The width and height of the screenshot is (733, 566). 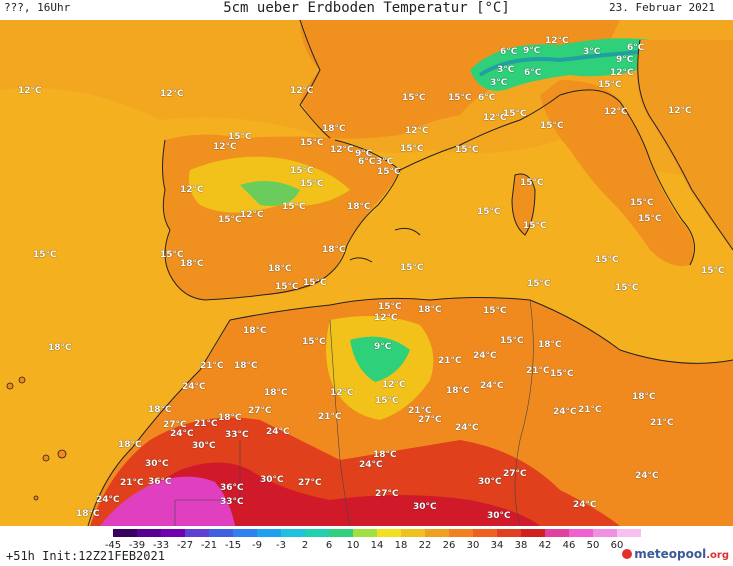 What do you see at coordinates (270, 193) in the screenshot?
I see `iberia-cold` at bounding box center [270, 193].